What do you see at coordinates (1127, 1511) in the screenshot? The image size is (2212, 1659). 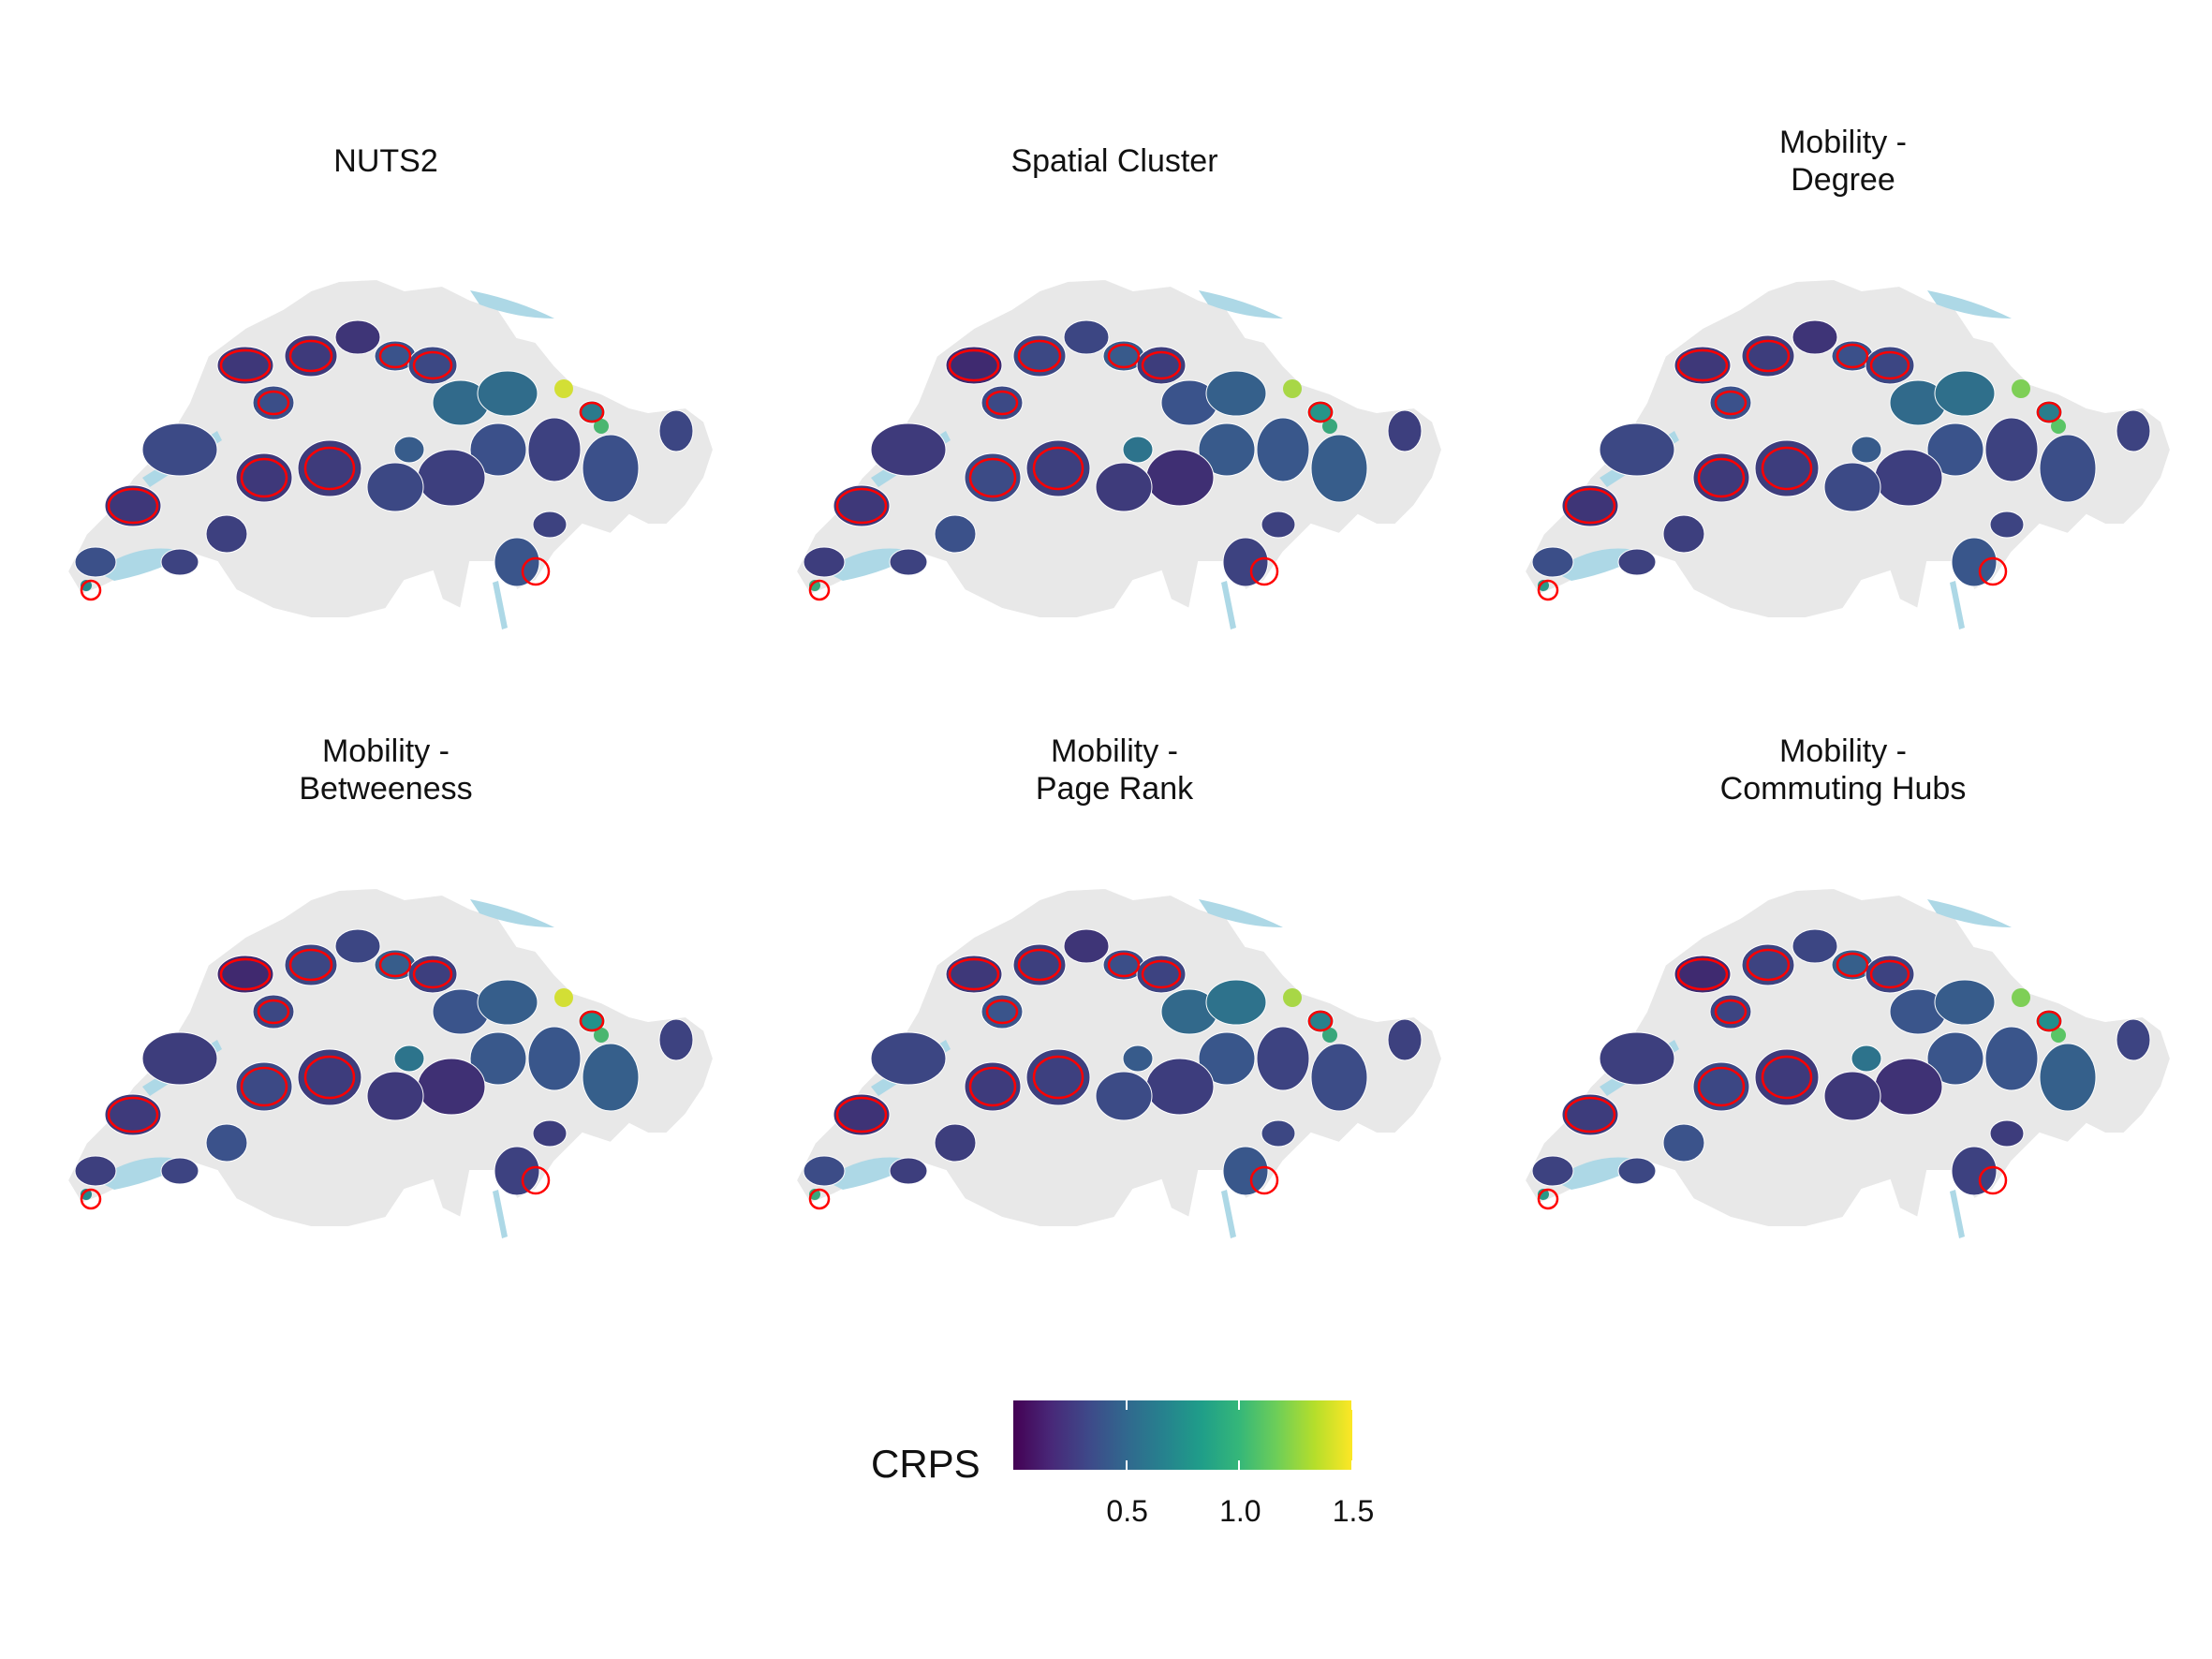 I see `legend-tick-label: 0.5` at bounding box center [1127, 1511].